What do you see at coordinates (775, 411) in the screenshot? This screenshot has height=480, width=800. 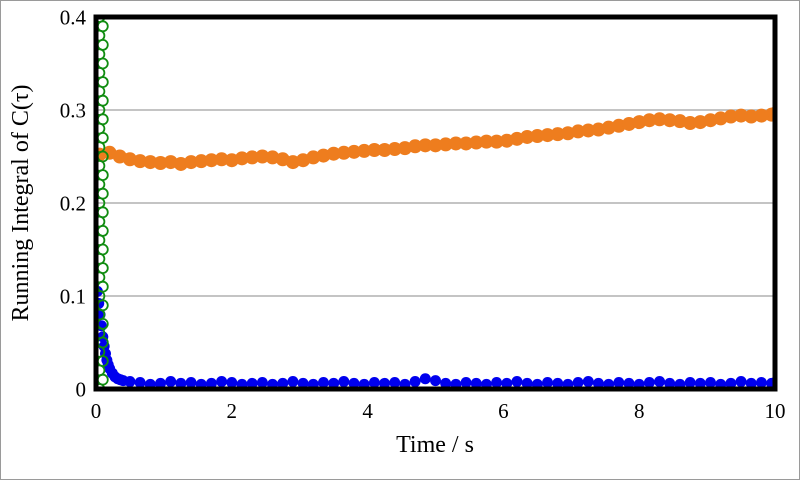 I see `x-tick-label: 10` at bounding box center [775, 411].